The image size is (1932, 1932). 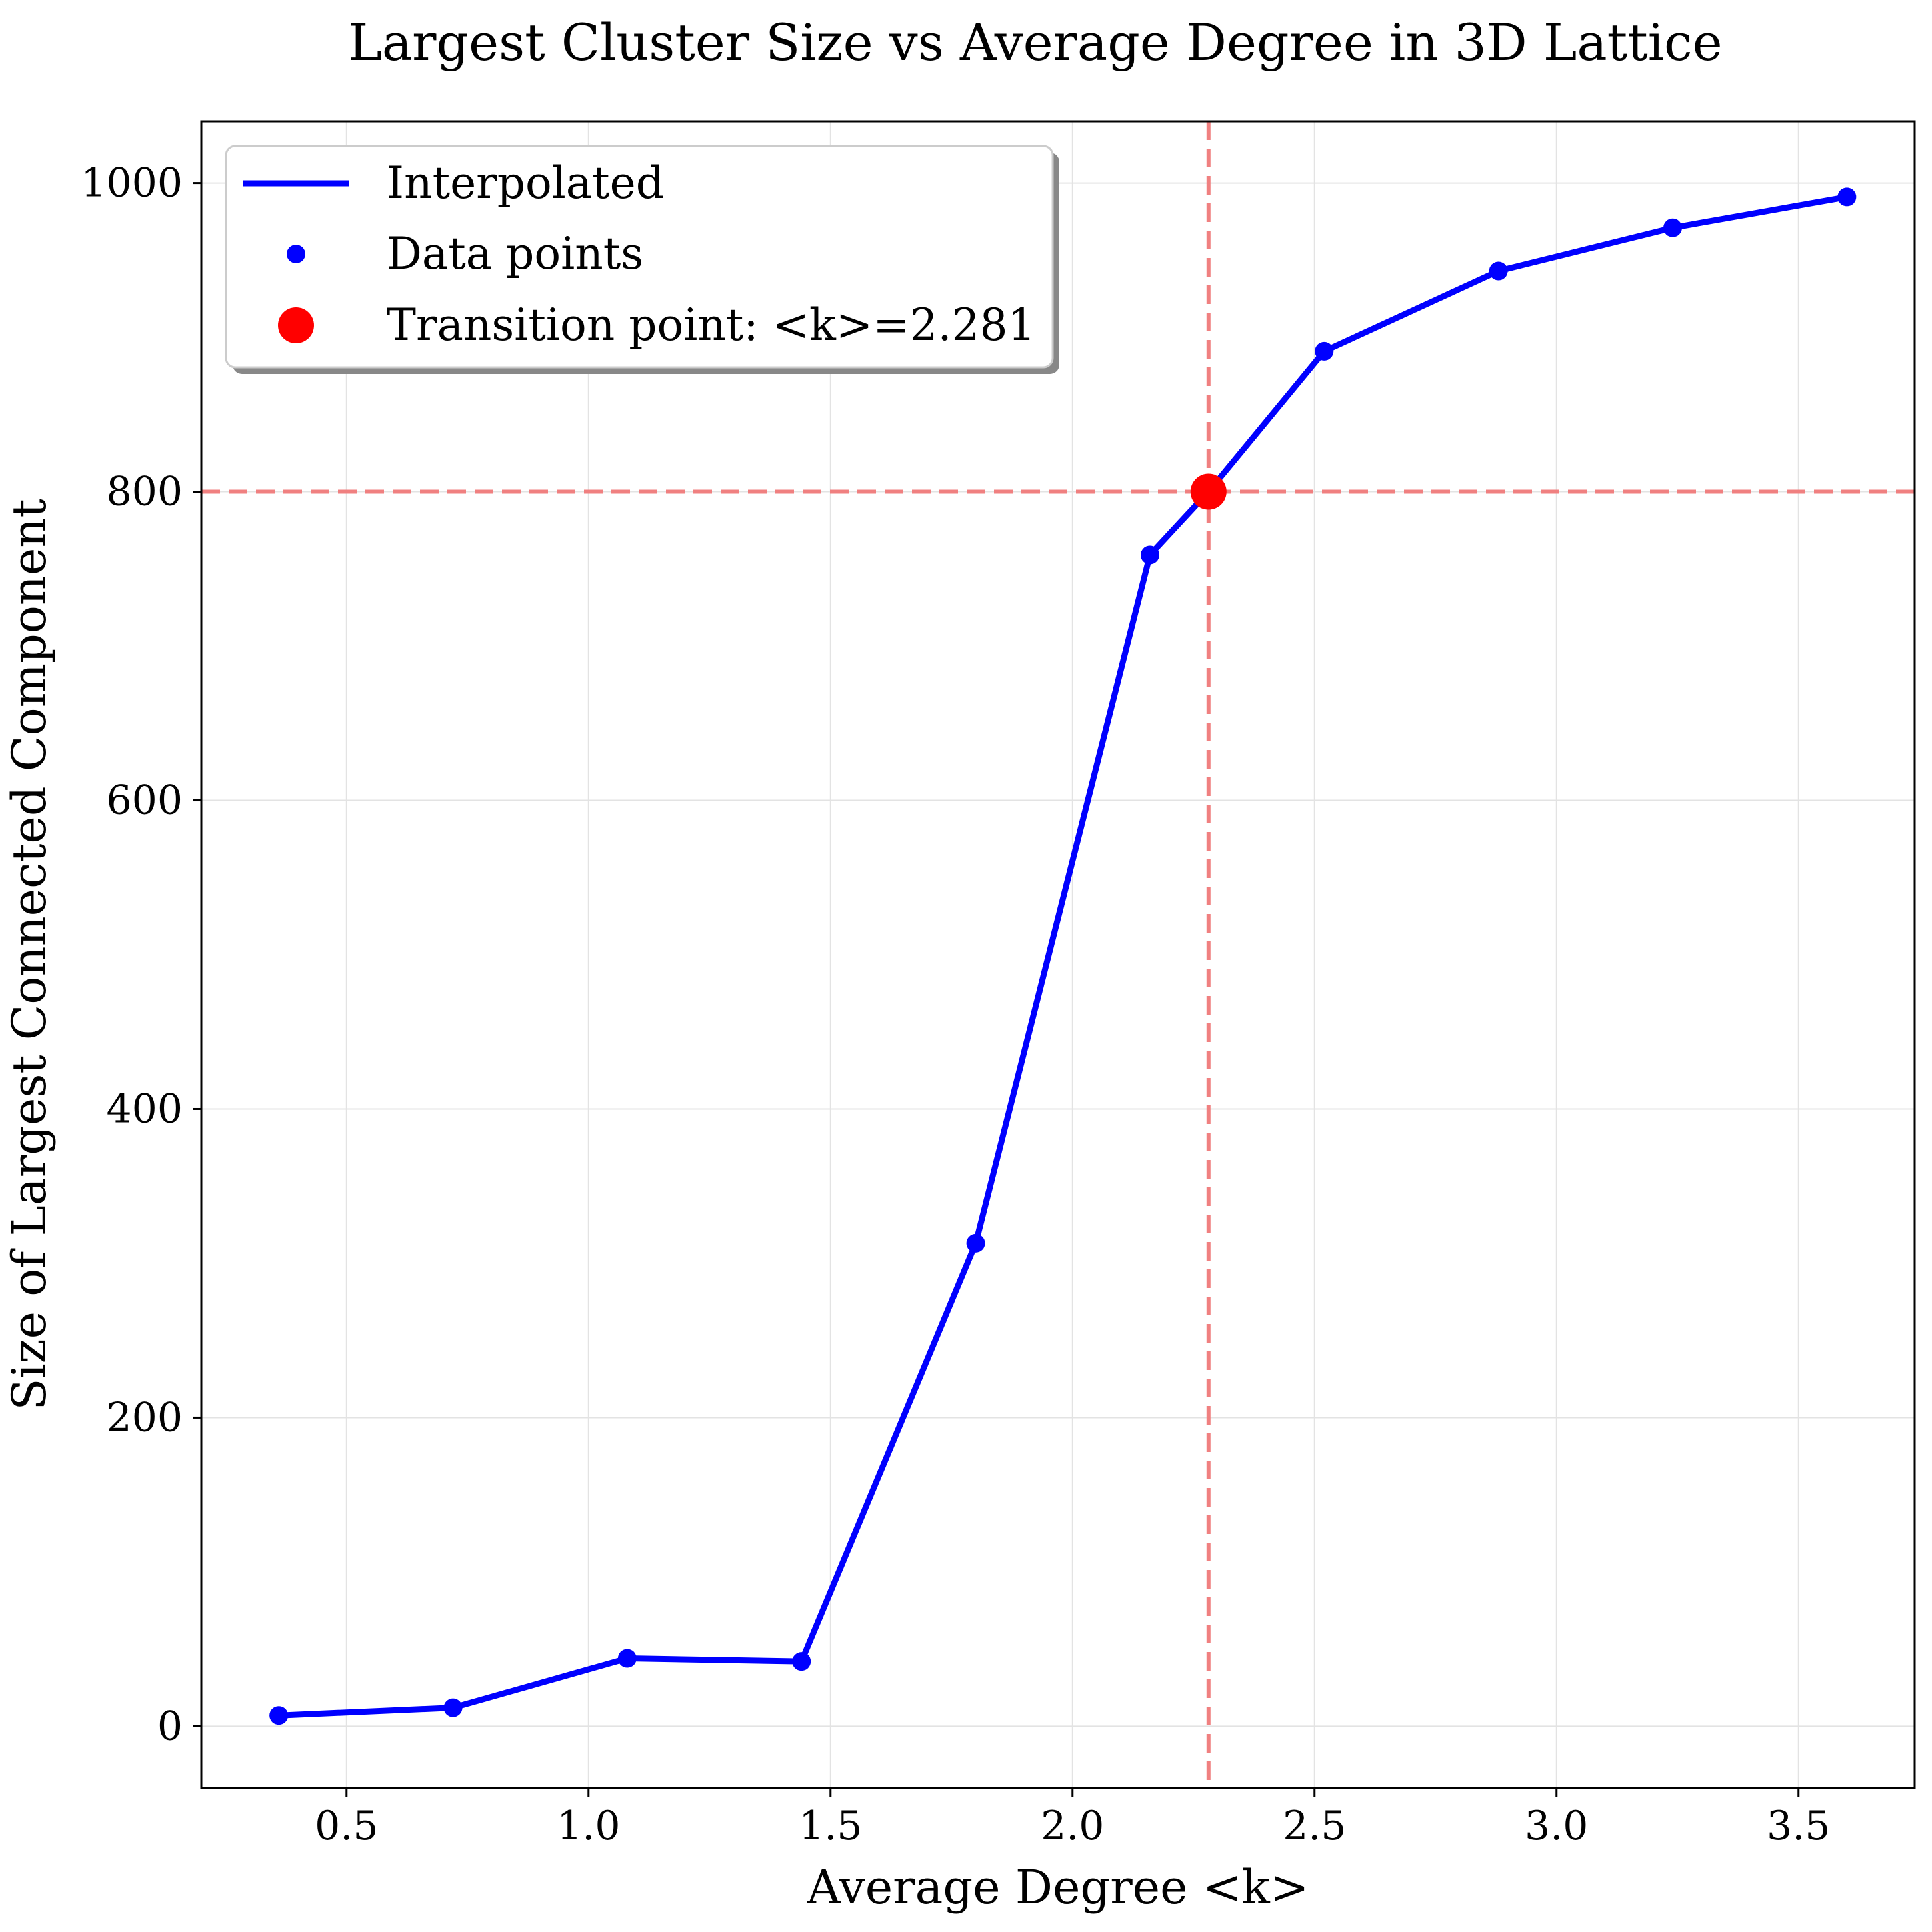 I want to click on y-axis-label: Size of Largest Connected Component, so click(x=29, y=954).